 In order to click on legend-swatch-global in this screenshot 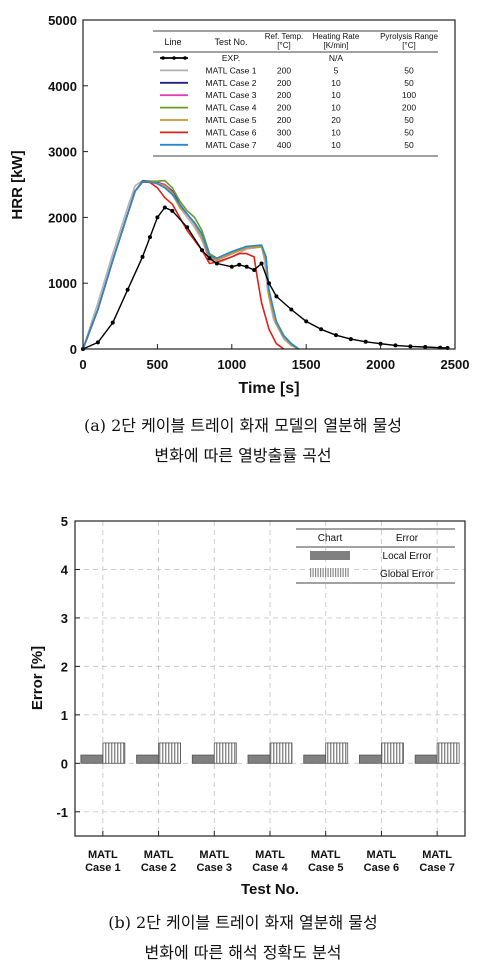, I will do `click(330, 572)`.